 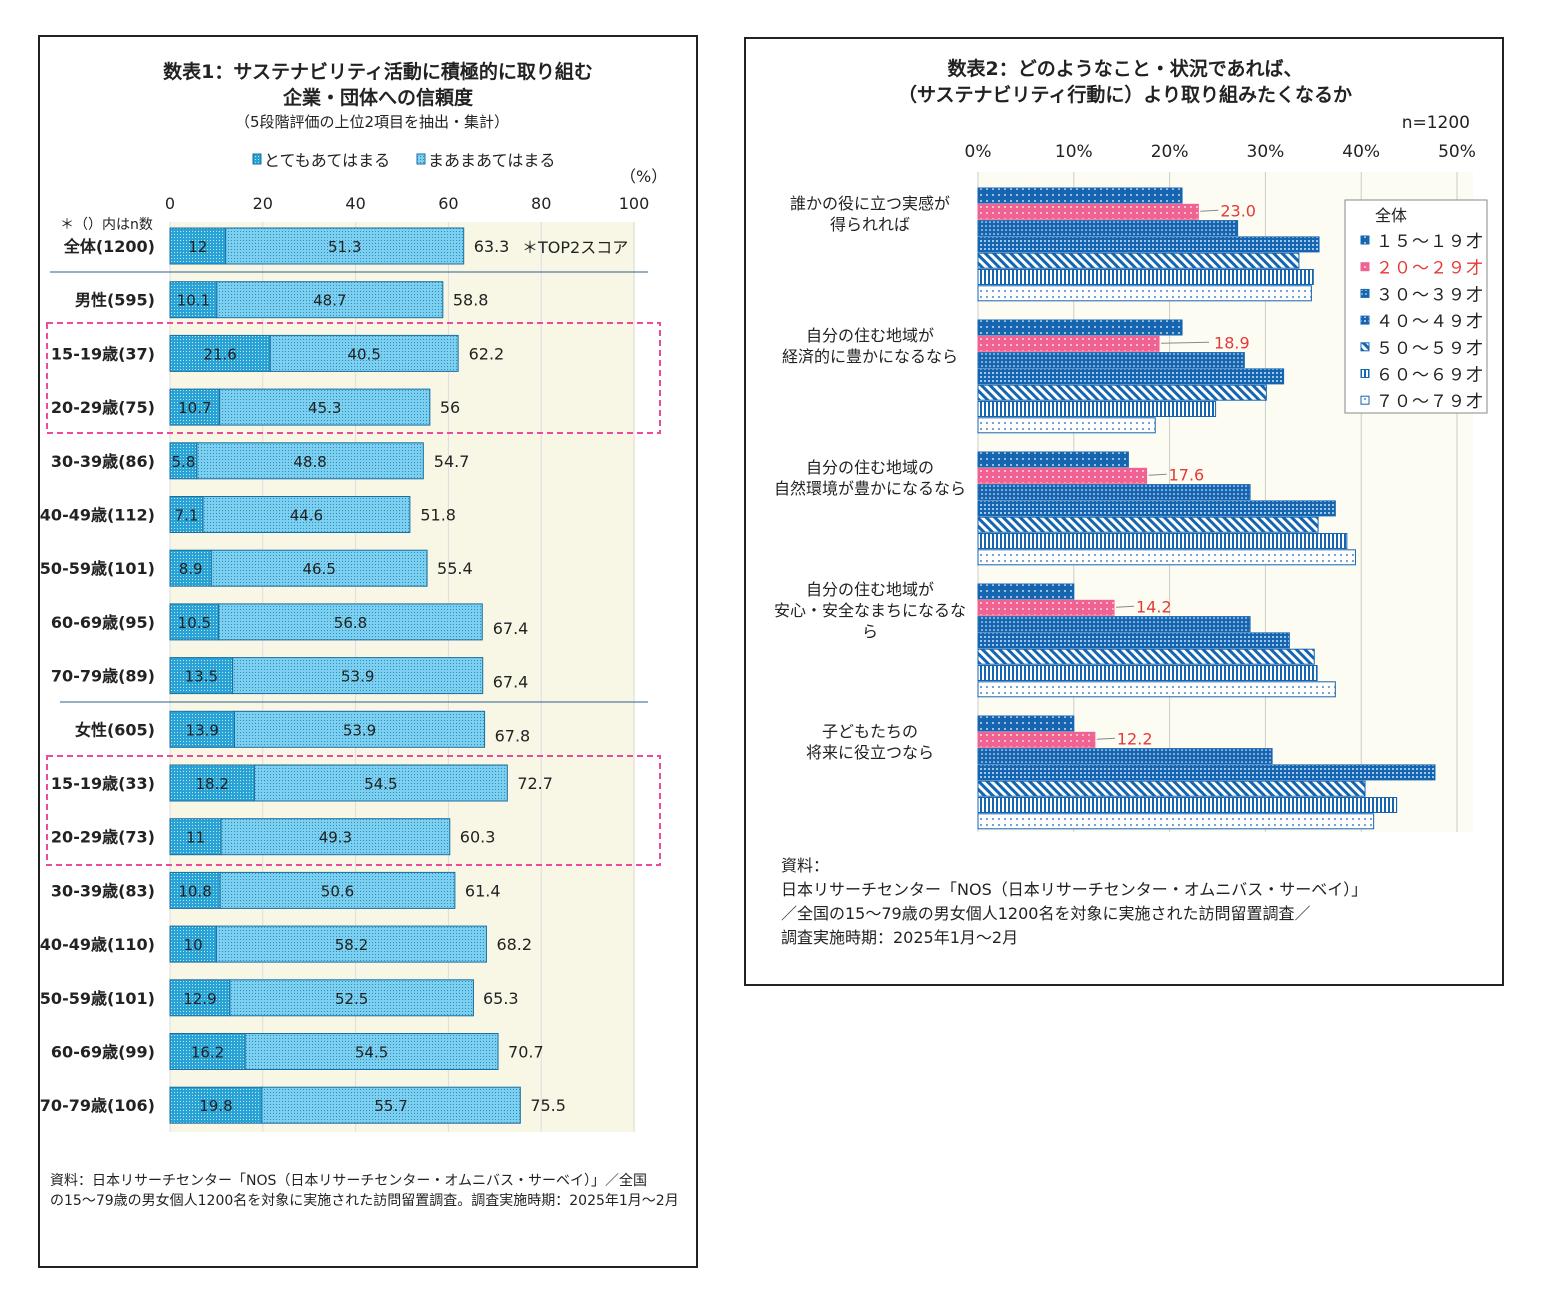 What do you see at coordinates (103, 890) in the screenshot?
I see `category-label: 30-39歳(83)` at bounding box center [103, 890].